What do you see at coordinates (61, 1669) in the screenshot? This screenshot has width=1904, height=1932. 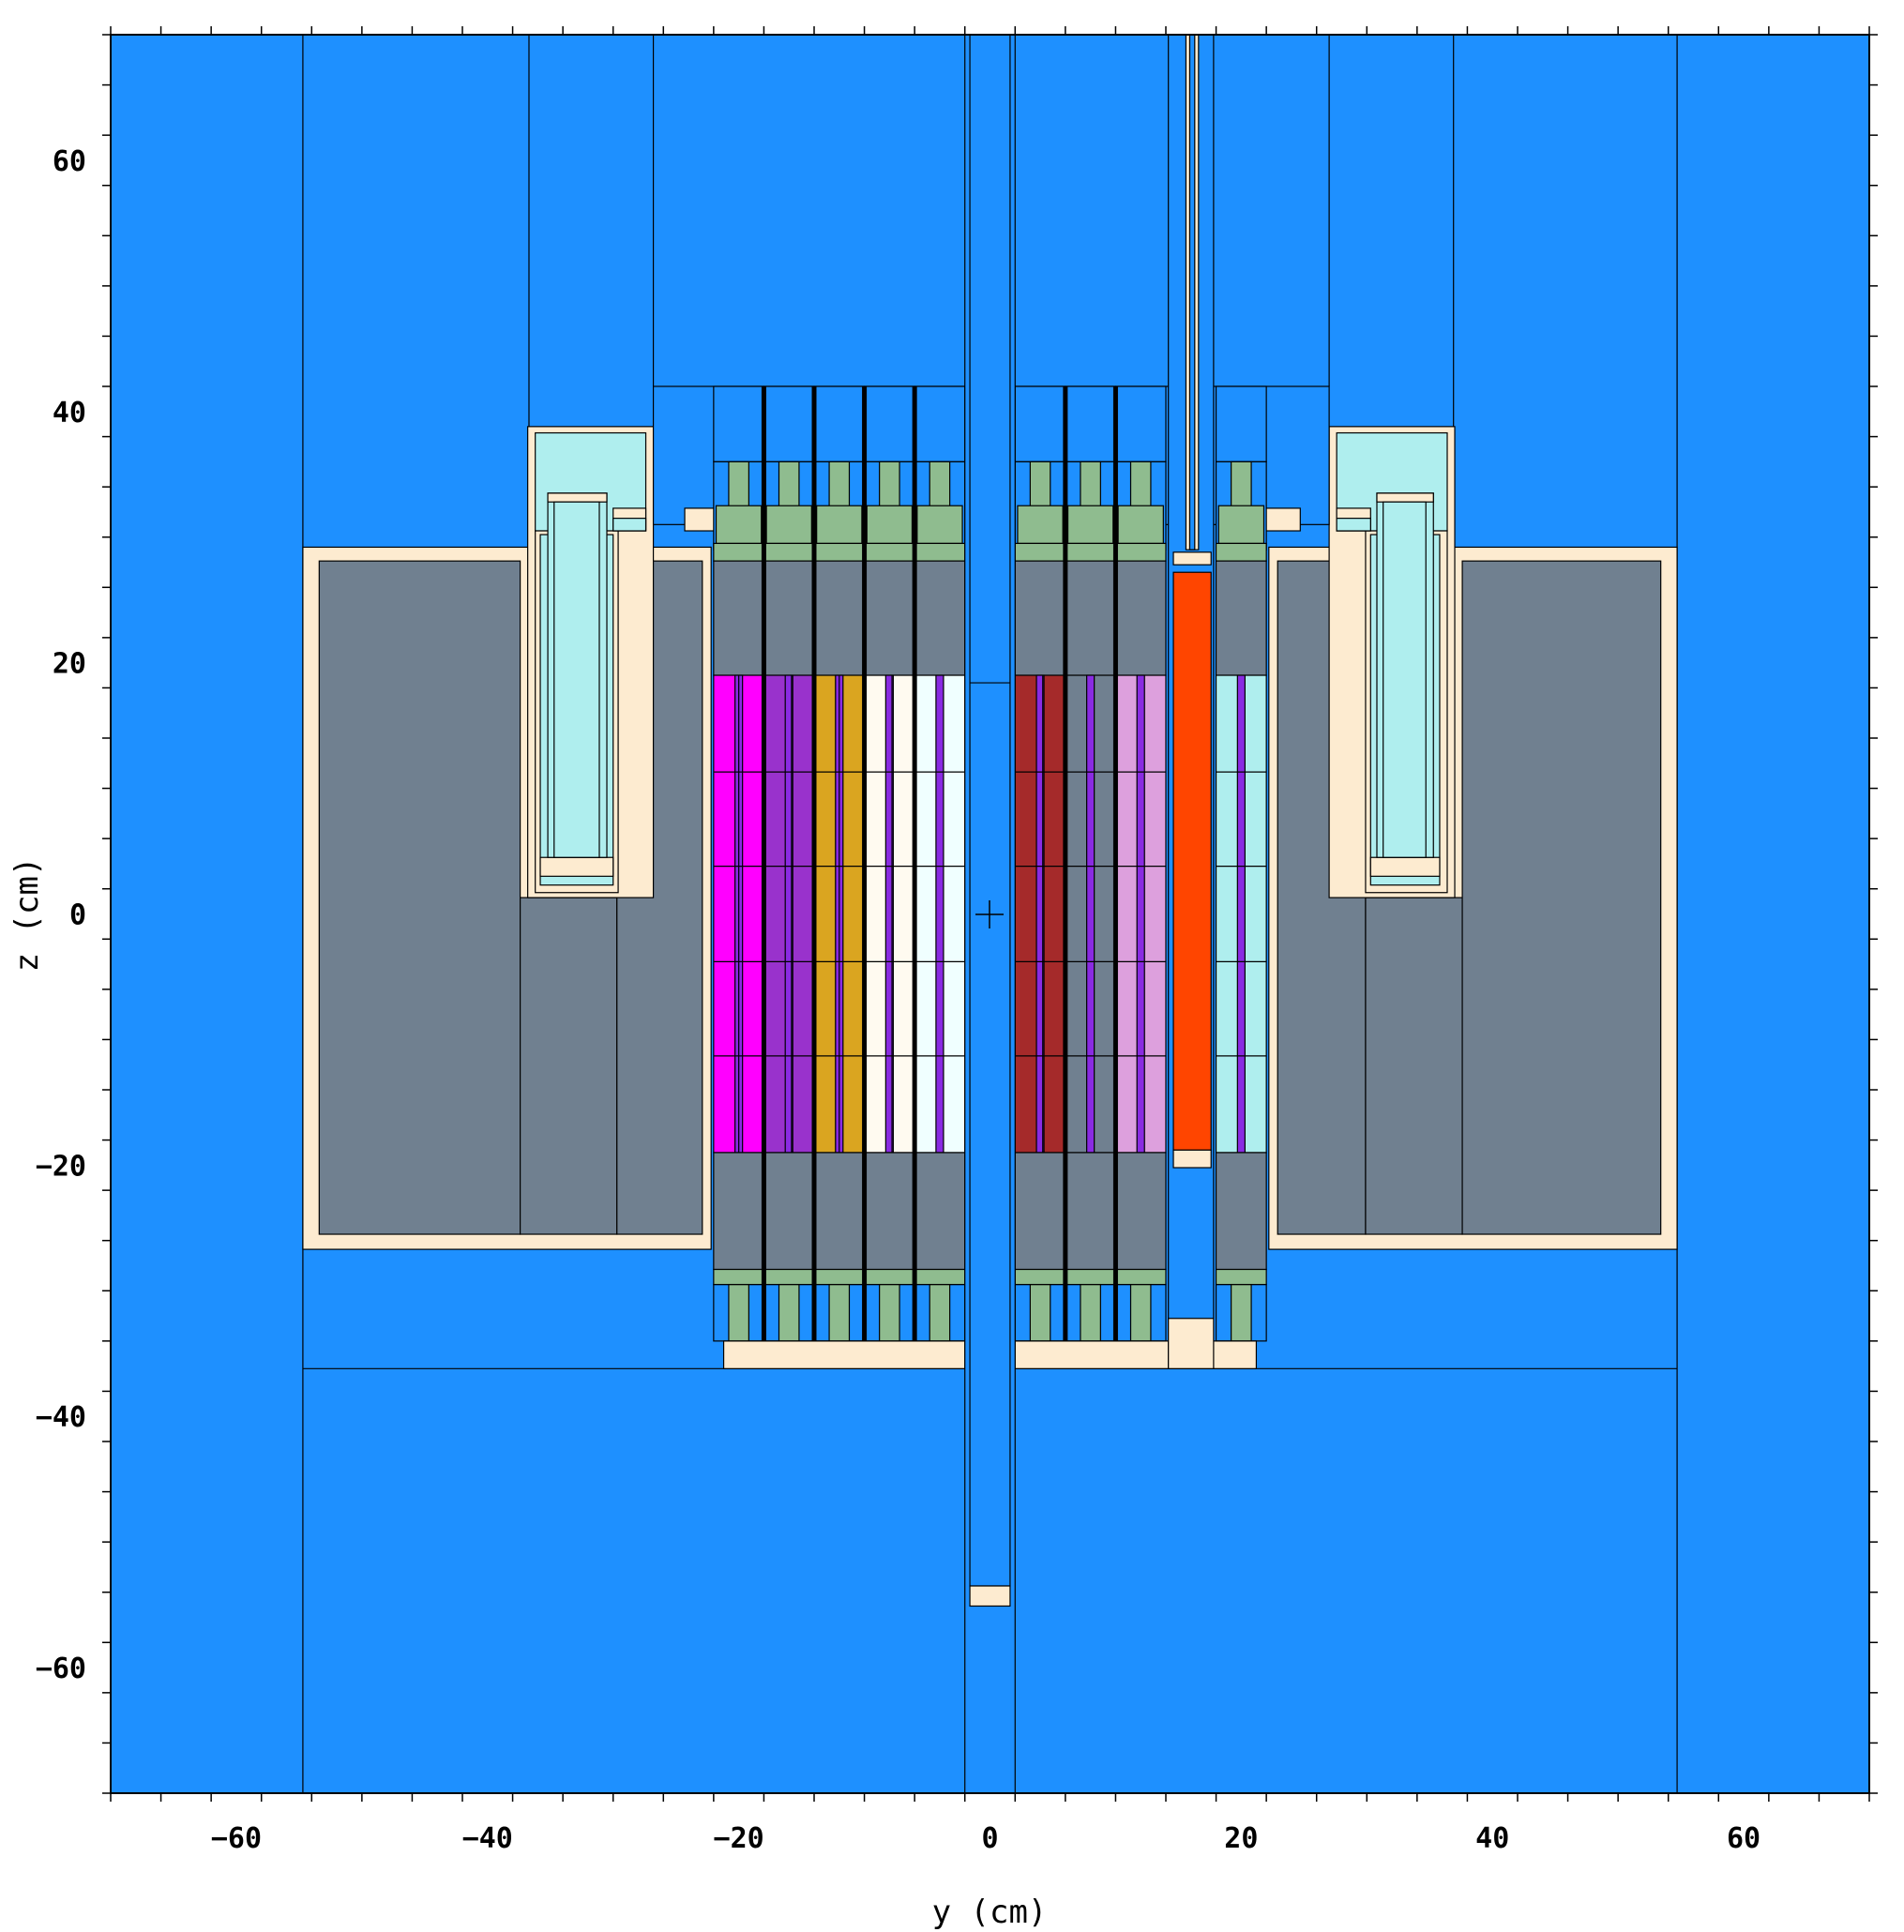 I see `y-tick-label: −60` at bounding box center [61, 1669].